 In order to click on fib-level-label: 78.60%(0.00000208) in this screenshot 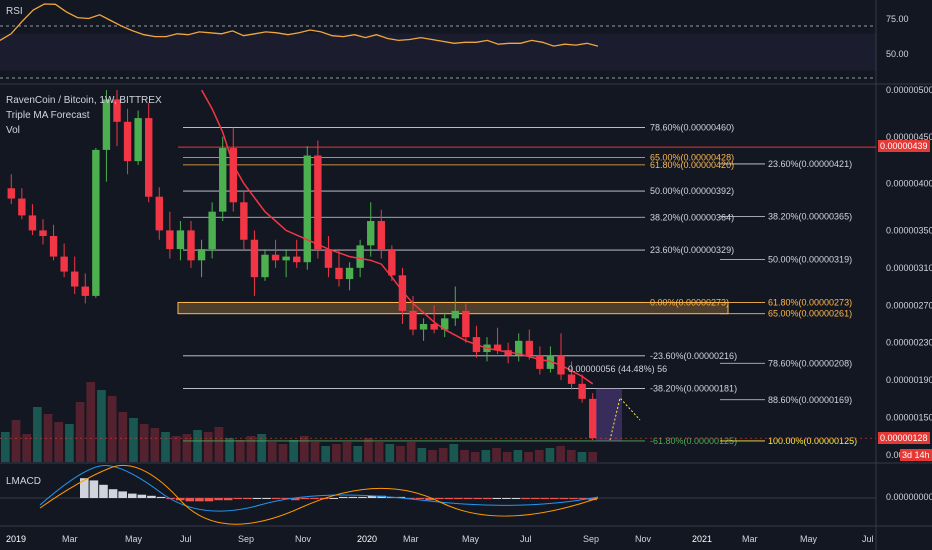, I will do `click(810, 363)`.